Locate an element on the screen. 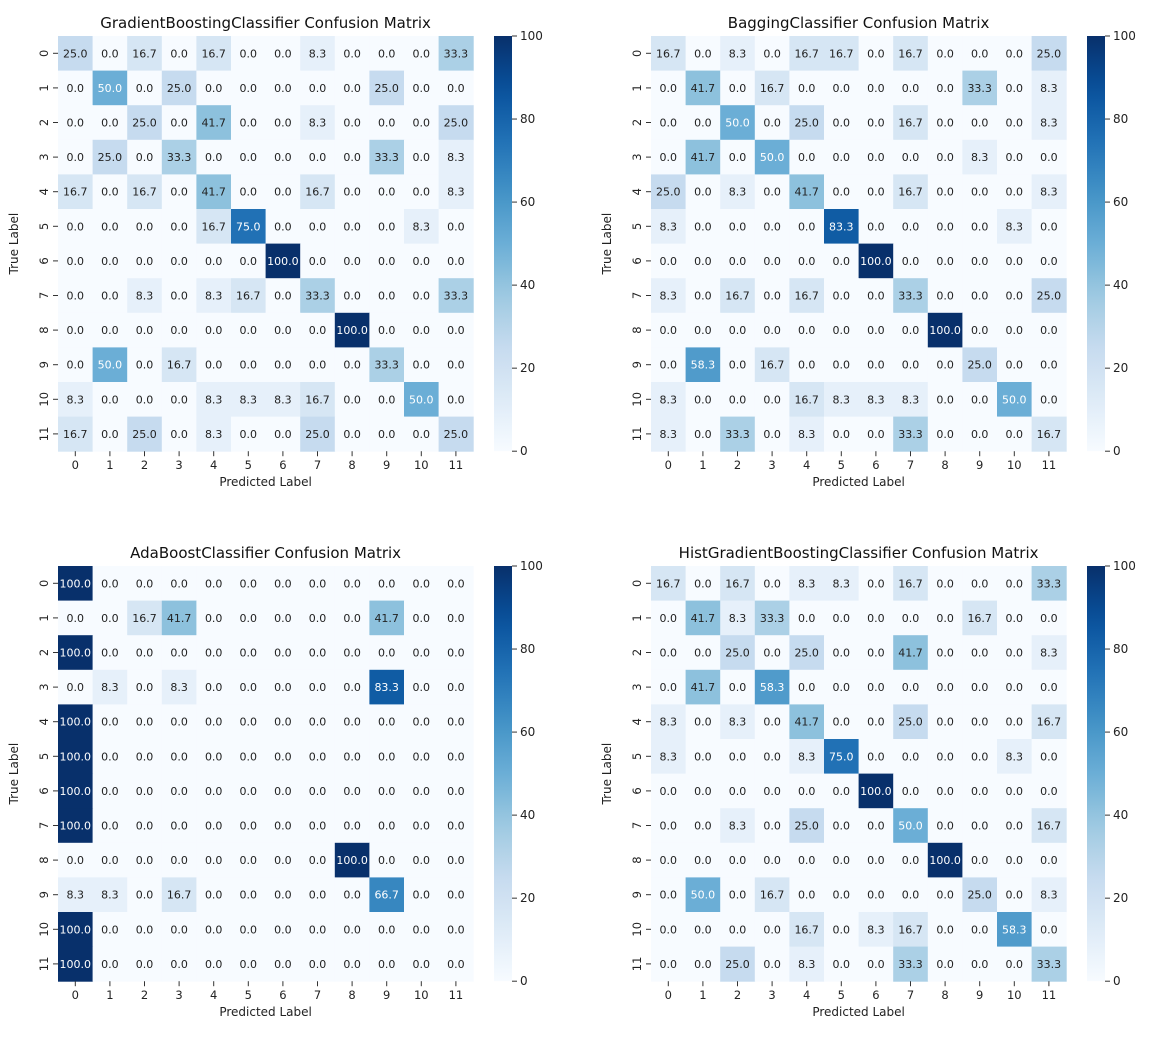 This screenshot has height=1042, width=1153. colorbar is located at coordinates (1096, 244).